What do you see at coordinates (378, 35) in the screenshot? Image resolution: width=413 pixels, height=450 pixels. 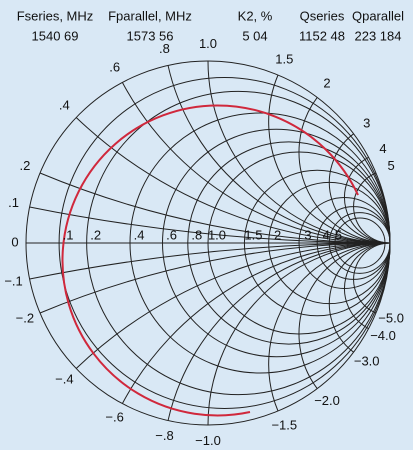 I see `header-value: 223 184` at bounding box center [378, 35].